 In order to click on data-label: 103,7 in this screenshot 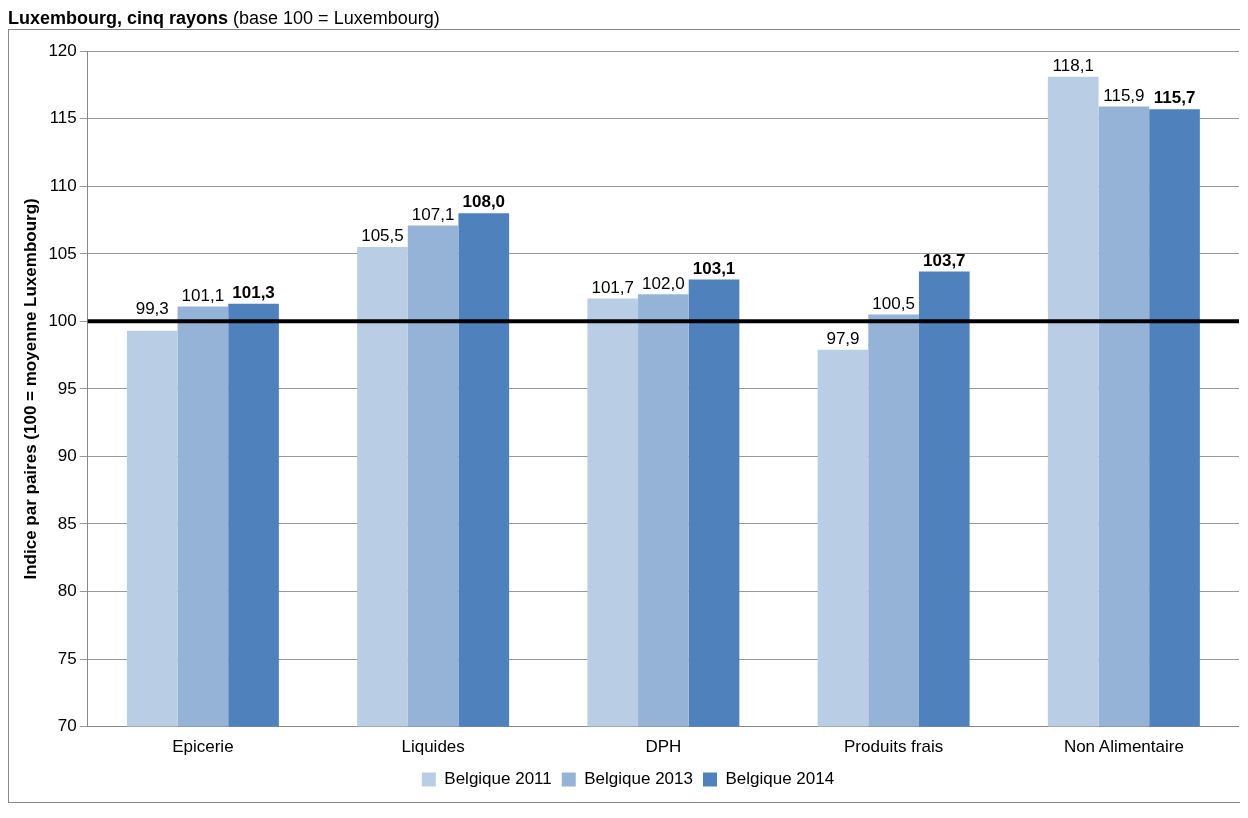, I will do `click(944, 260)`.